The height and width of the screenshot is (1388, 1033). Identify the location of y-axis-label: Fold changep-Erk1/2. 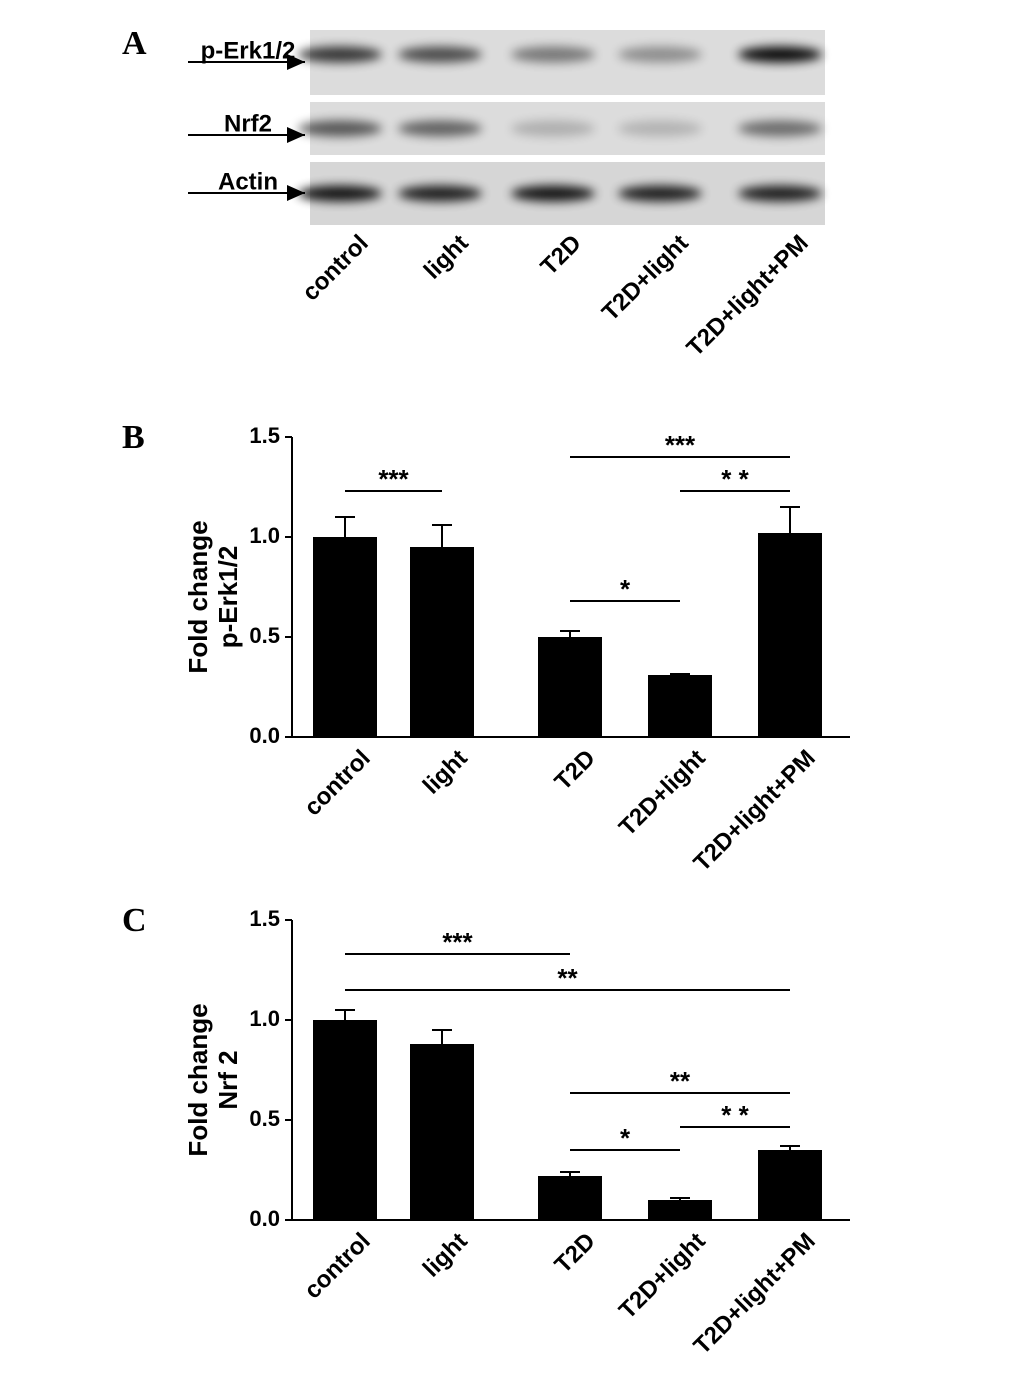
(213, 596).